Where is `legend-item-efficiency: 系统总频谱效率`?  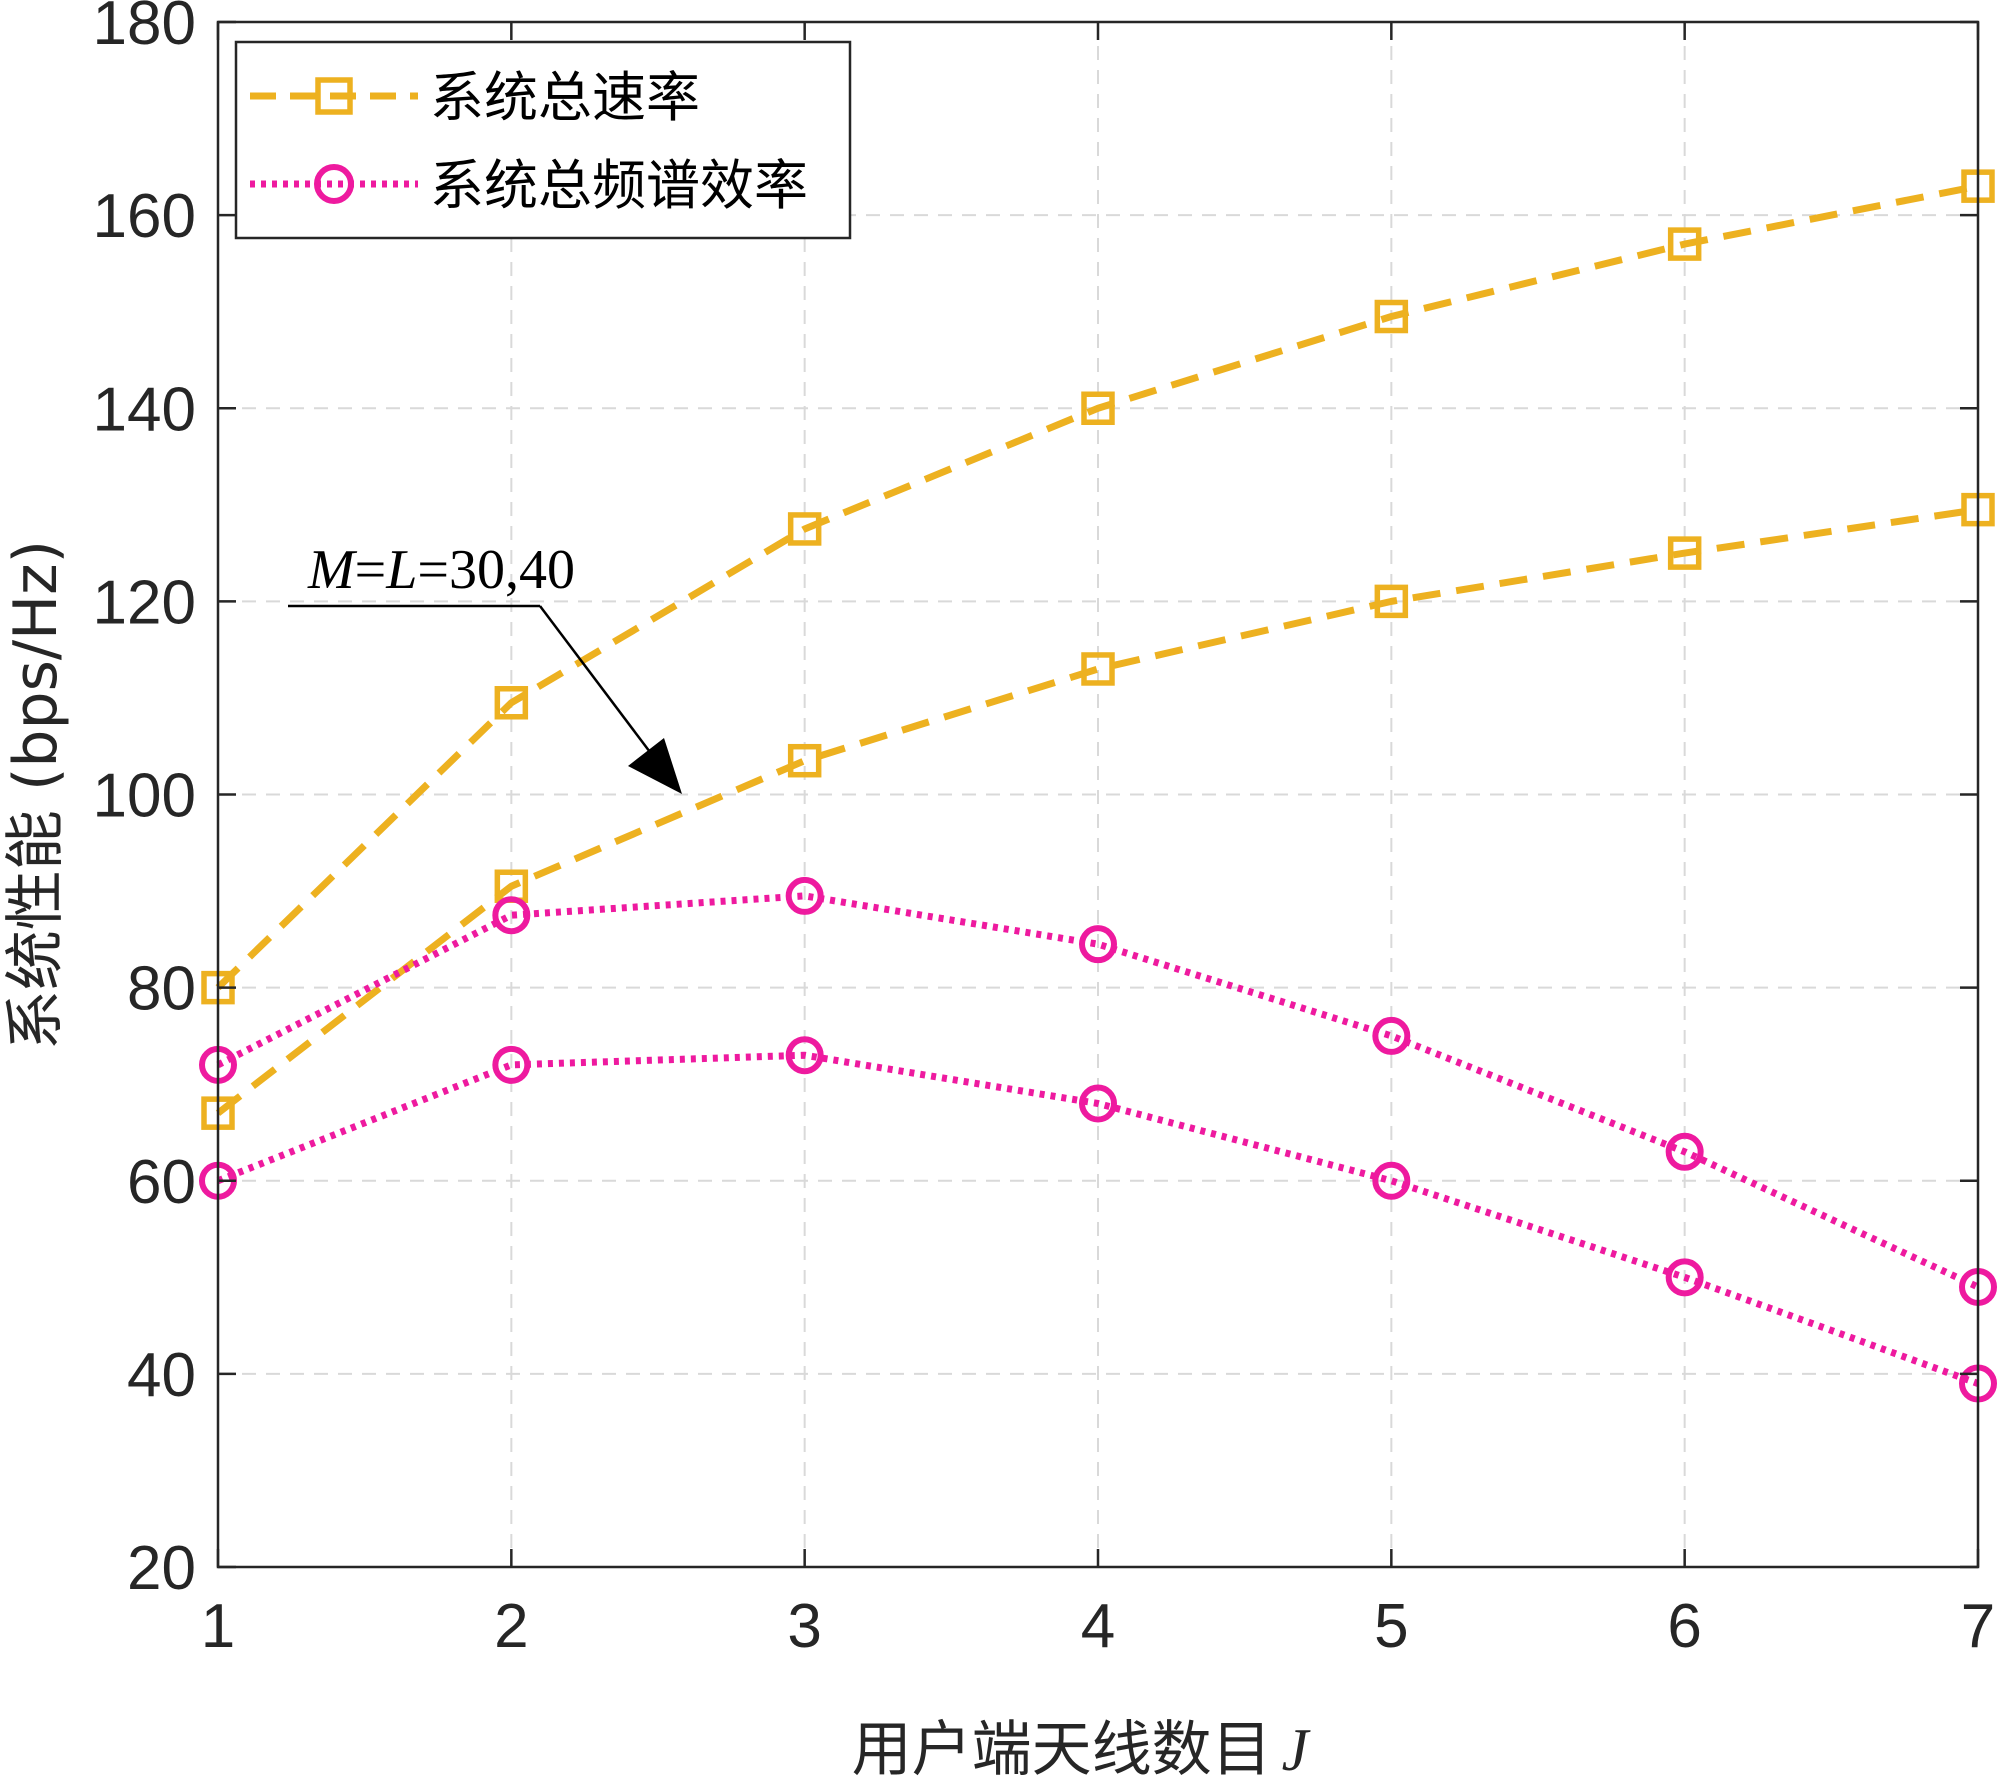
legend-item-efficiency: 系统总频谱效率 is located at coordinates (529, 185).